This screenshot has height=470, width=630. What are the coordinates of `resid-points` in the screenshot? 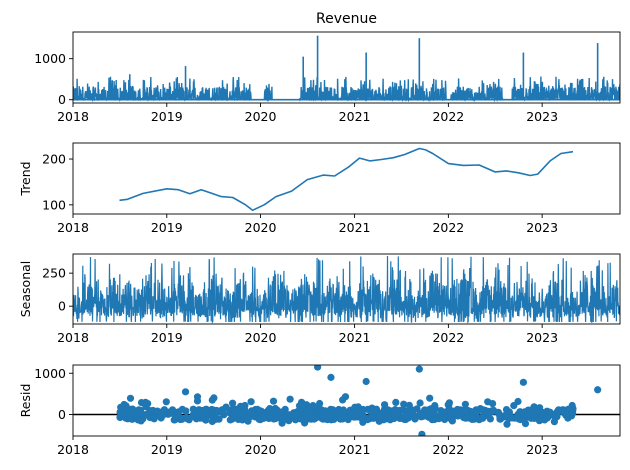 It's located at (359, 400).